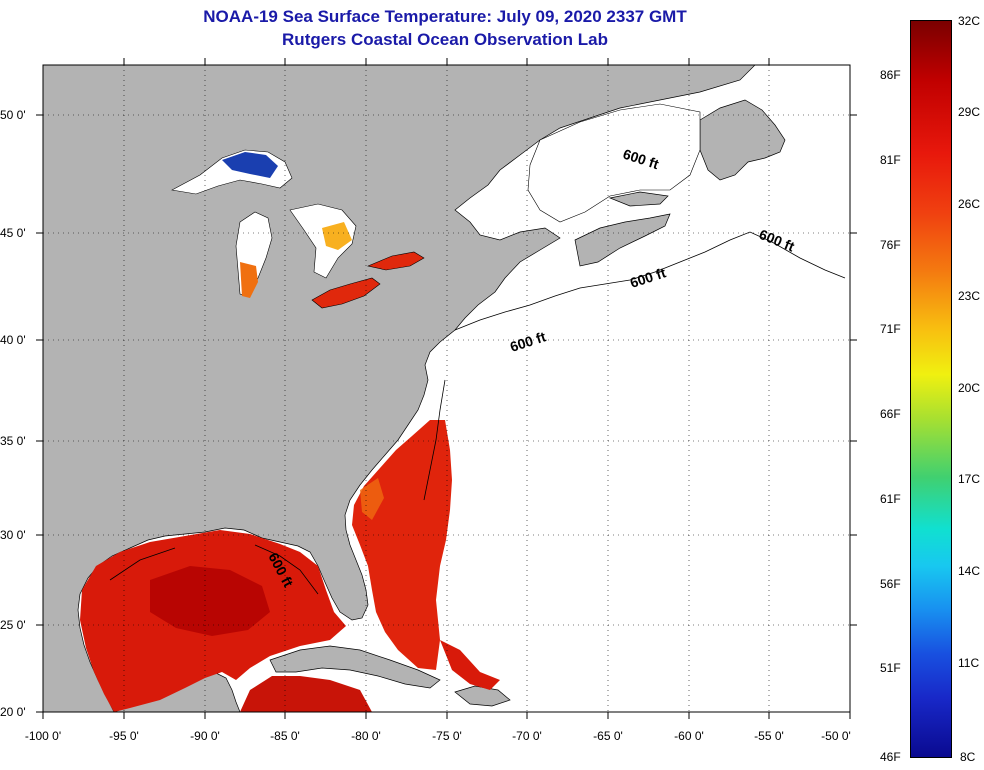  Describe the element at coordinates (13, 712) in the screenshot. I see `y-tick-label: 20 0'` at that location.